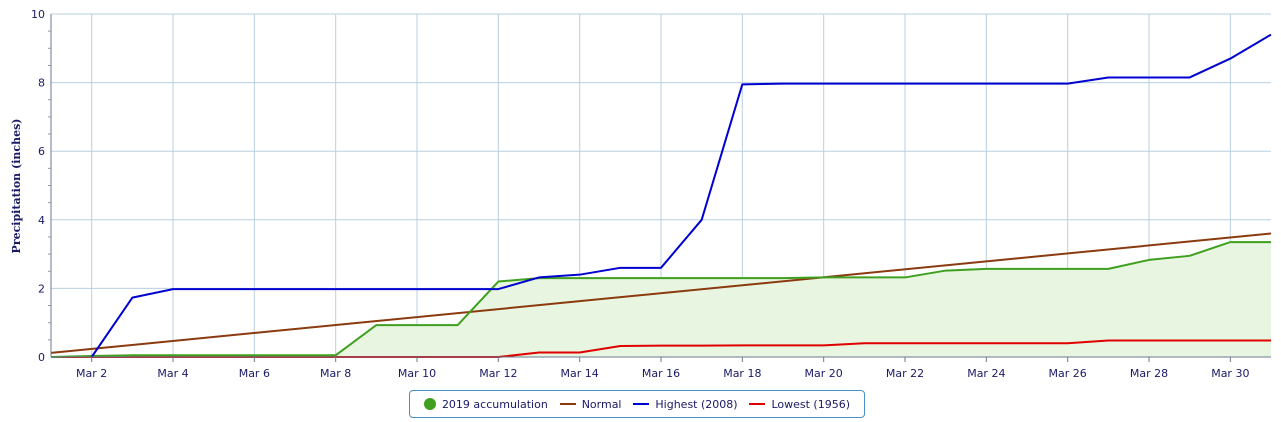 This screenshot has width=1281, height=422. Describe the element at coordinates (41, 220) in the screenshot. I see `y-tick-label: 4` at that location.